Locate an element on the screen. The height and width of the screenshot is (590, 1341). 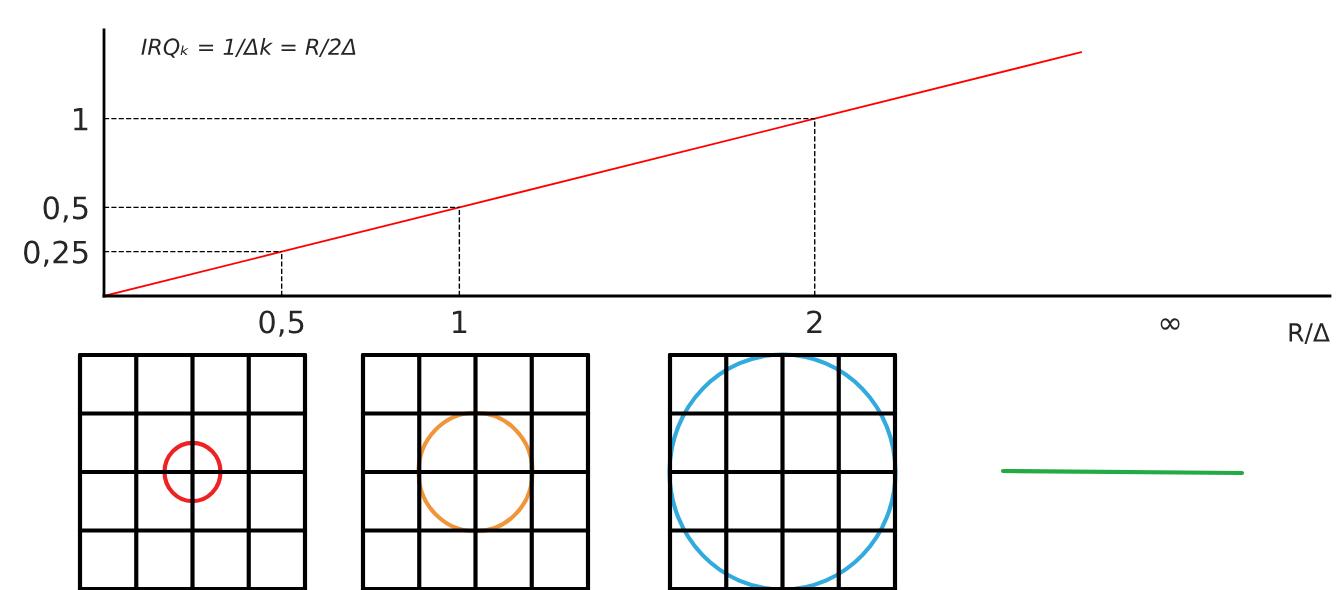
x-axis-title: R/Δ is located at coordinates (1309, 333).